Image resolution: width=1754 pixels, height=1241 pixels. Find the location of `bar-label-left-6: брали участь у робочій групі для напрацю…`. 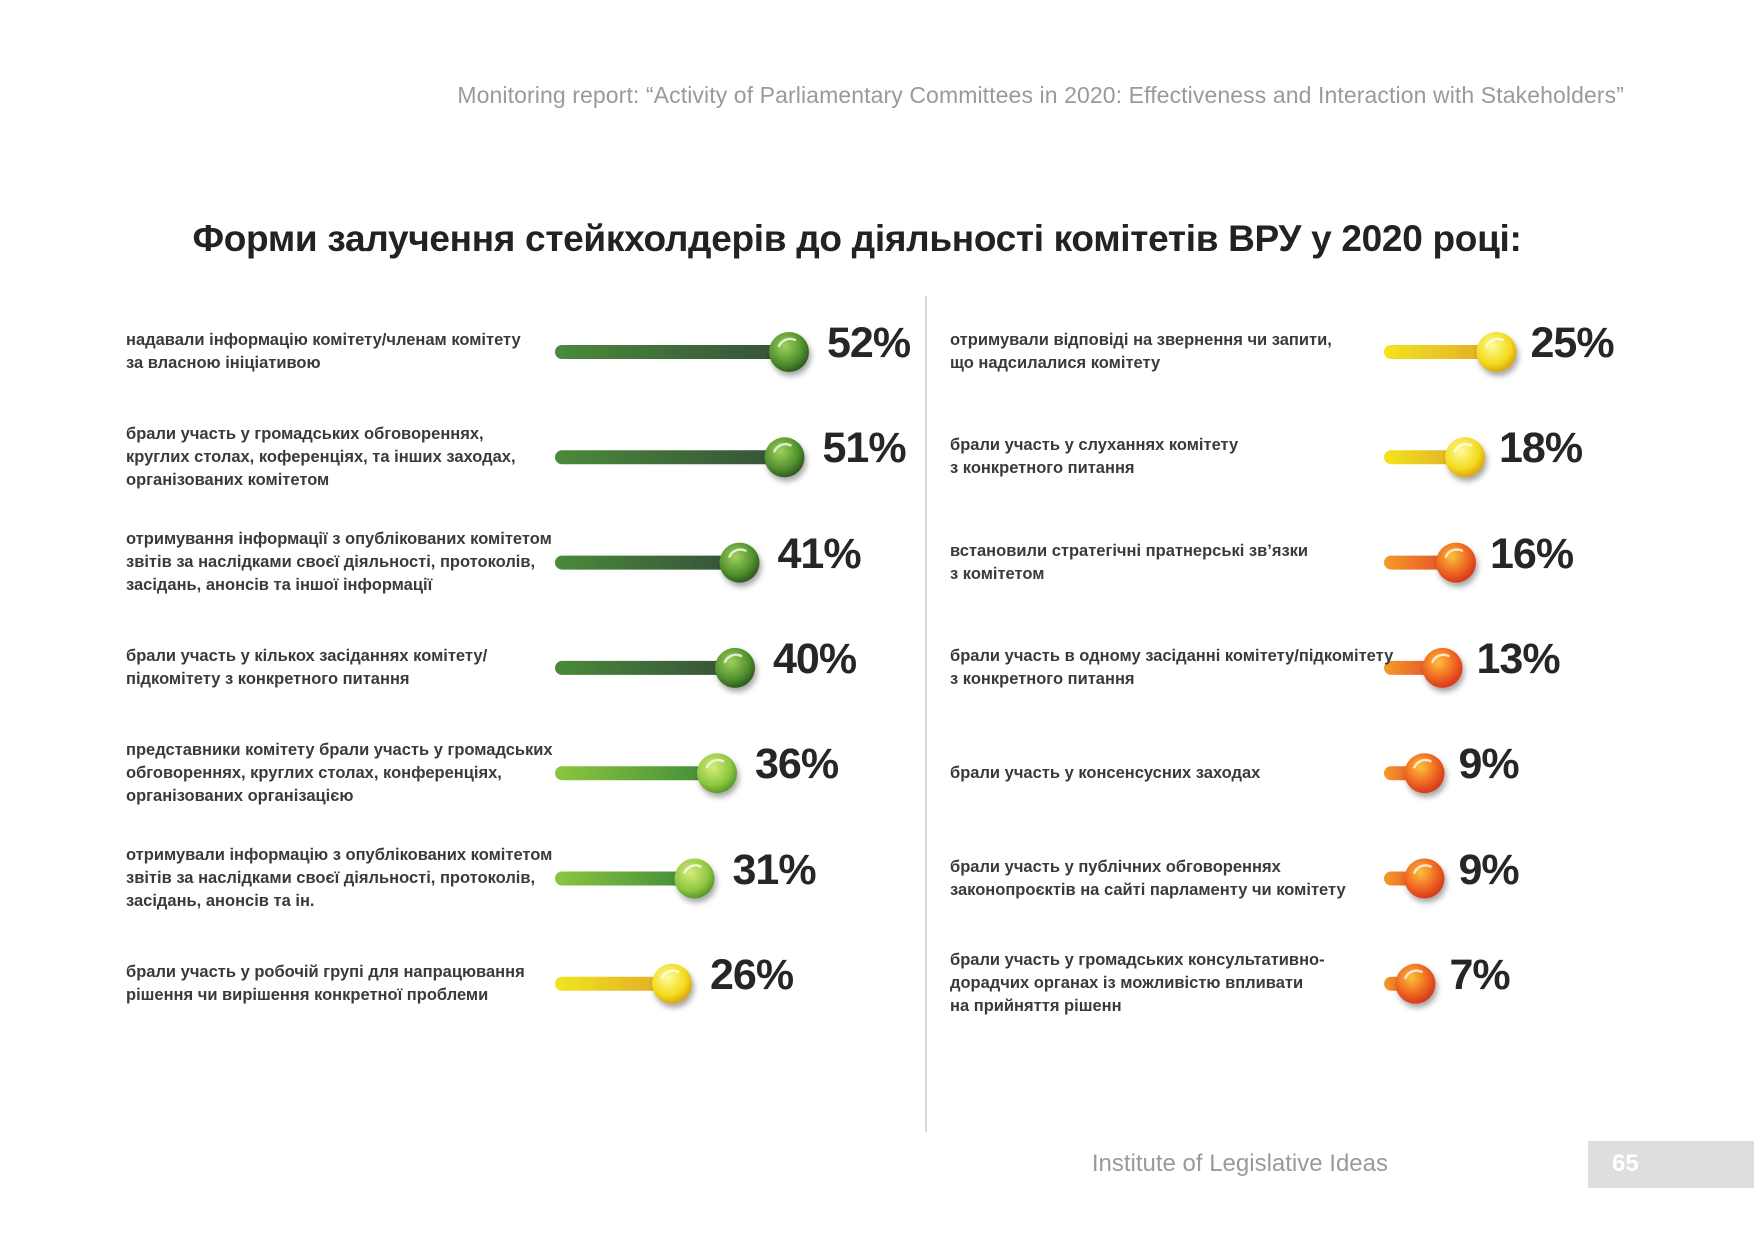

bar-label-left-6: брали участь у робочій групі для напрацю… is located at coordinates (325, 983).